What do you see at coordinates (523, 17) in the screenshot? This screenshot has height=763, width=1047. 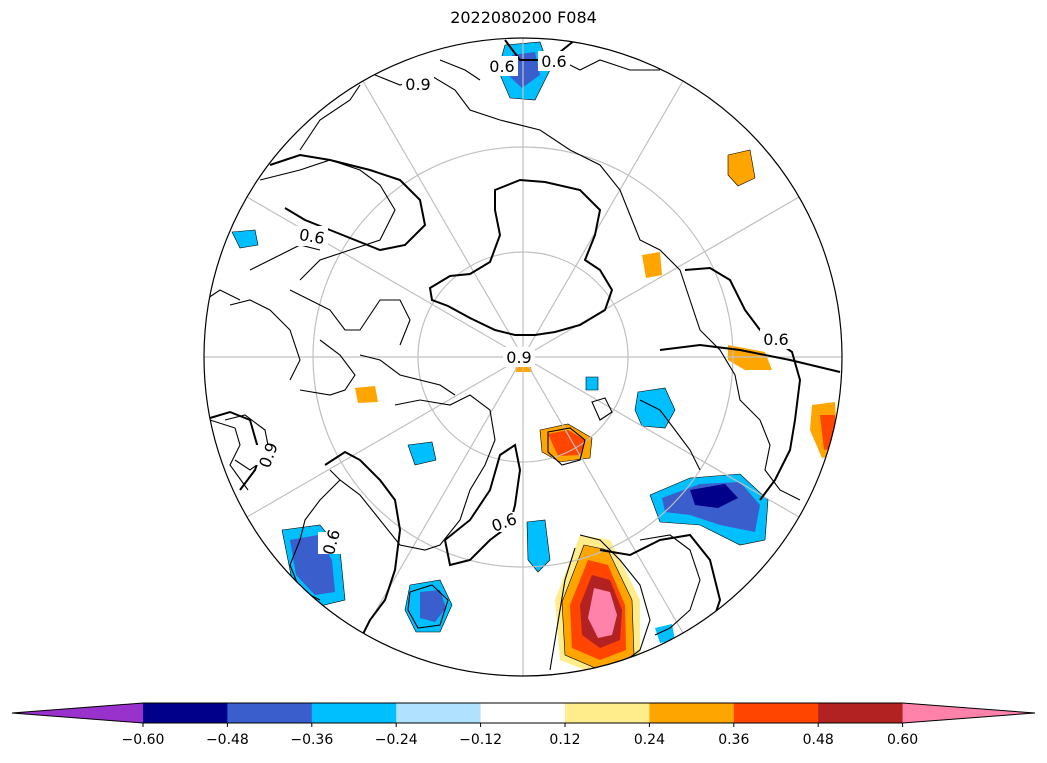 I see `map-title: 2022080200 F084` at bounding box center [523, 17].